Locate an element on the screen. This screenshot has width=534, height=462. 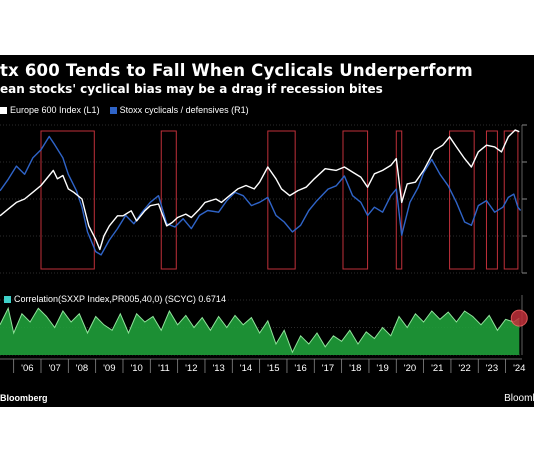
x-tick-label: '15 is located at coordinates (273, 368).